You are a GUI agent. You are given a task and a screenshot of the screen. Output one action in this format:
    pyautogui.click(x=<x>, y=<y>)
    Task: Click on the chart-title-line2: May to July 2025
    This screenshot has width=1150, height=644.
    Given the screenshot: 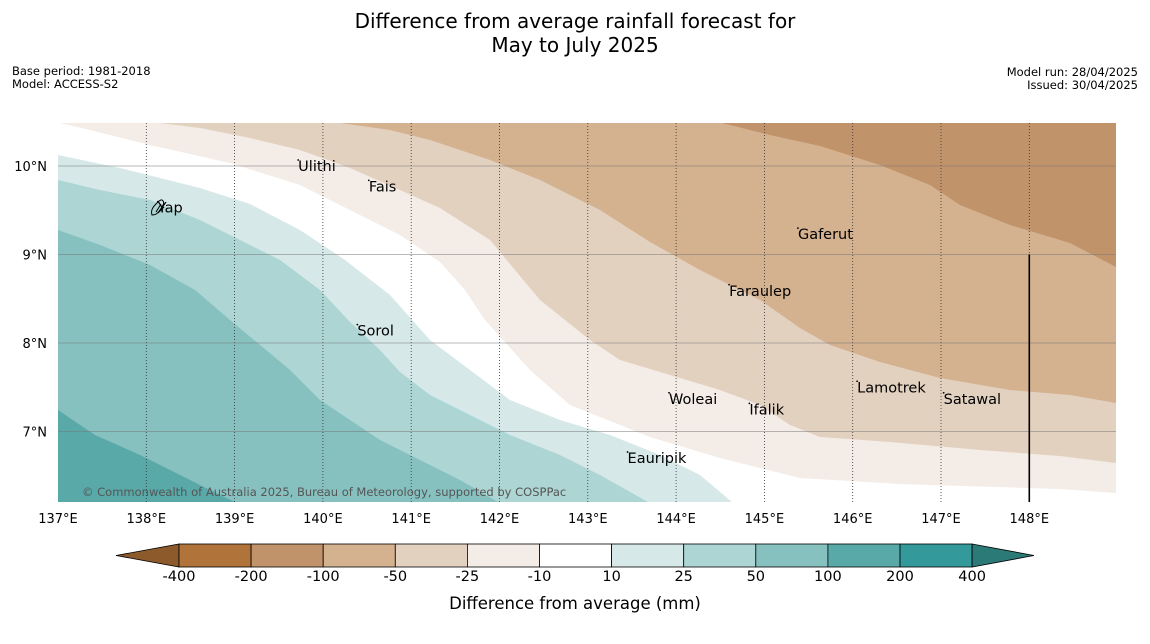 What is the action you would take?
    pyautogui.click(x=575, y=45)
    